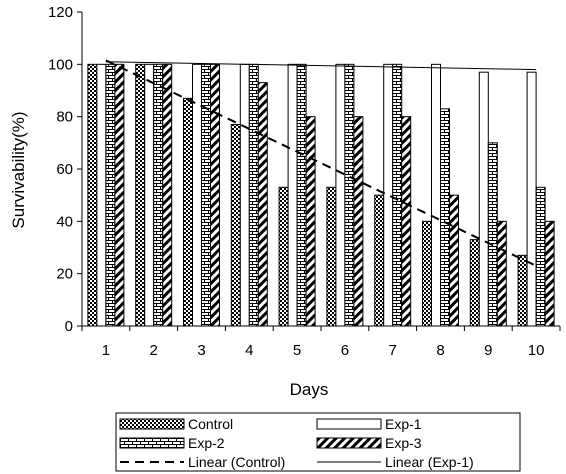  What do you see at coordinates (403, 424) in the screenshot?
I see `legend-label-exp-1: Exp-1` at bounding box center [403, 424].